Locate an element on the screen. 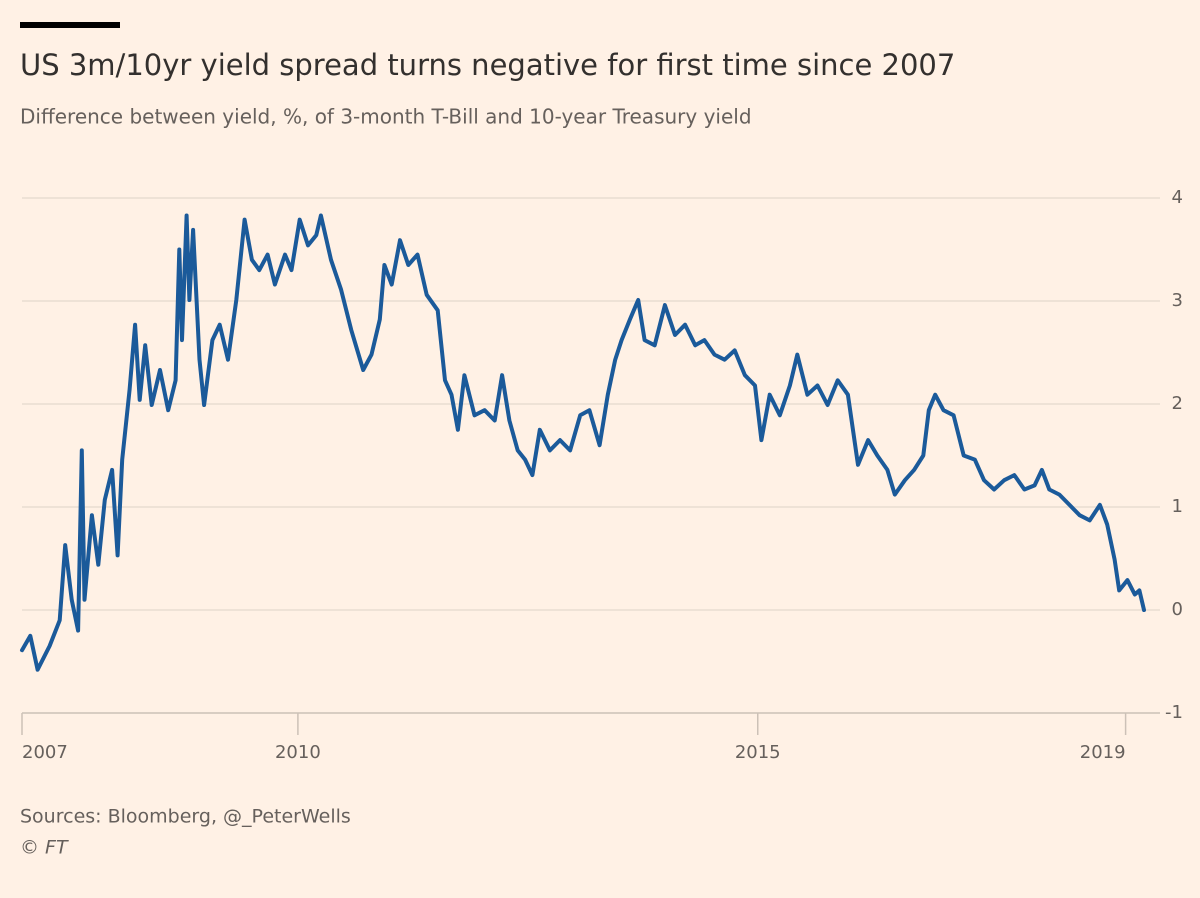 The height and width of the screenshot is (898, 1200). y-tick-label: -1 is located at coordinates (1174, 712).